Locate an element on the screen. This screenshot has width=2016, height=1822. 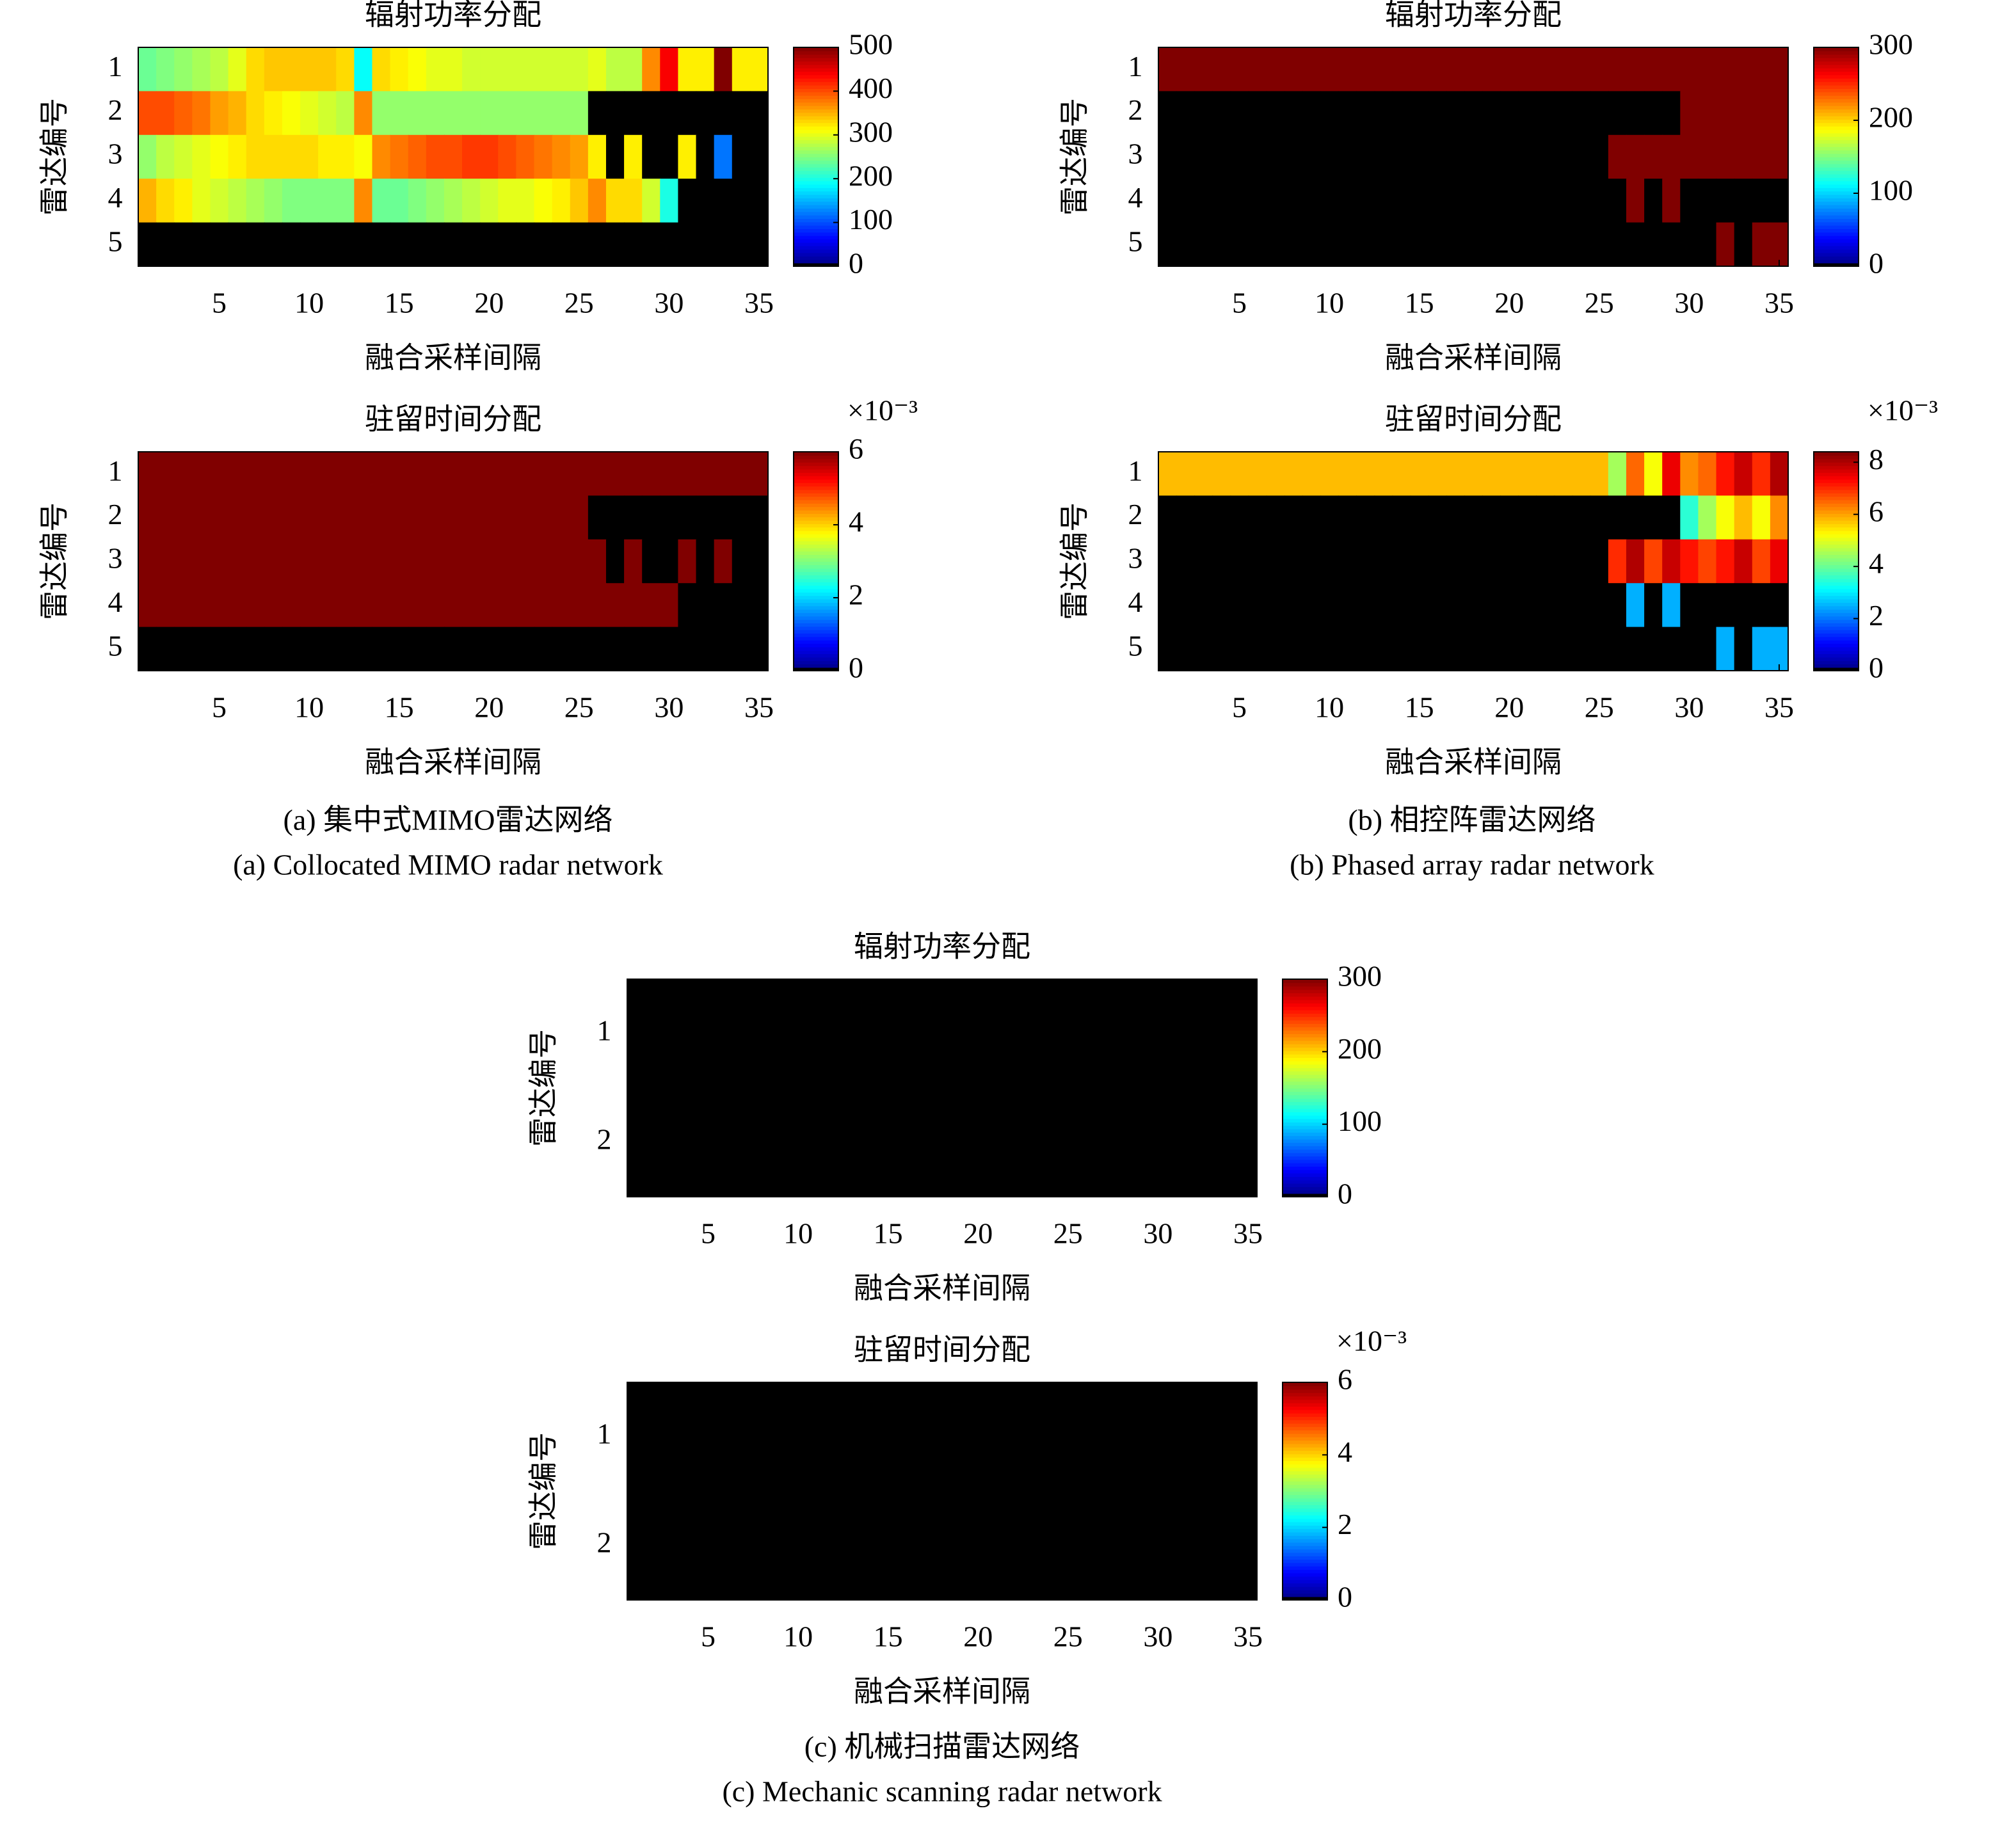
x-tick-label: 35 is located at coordinates (1248, 1233).